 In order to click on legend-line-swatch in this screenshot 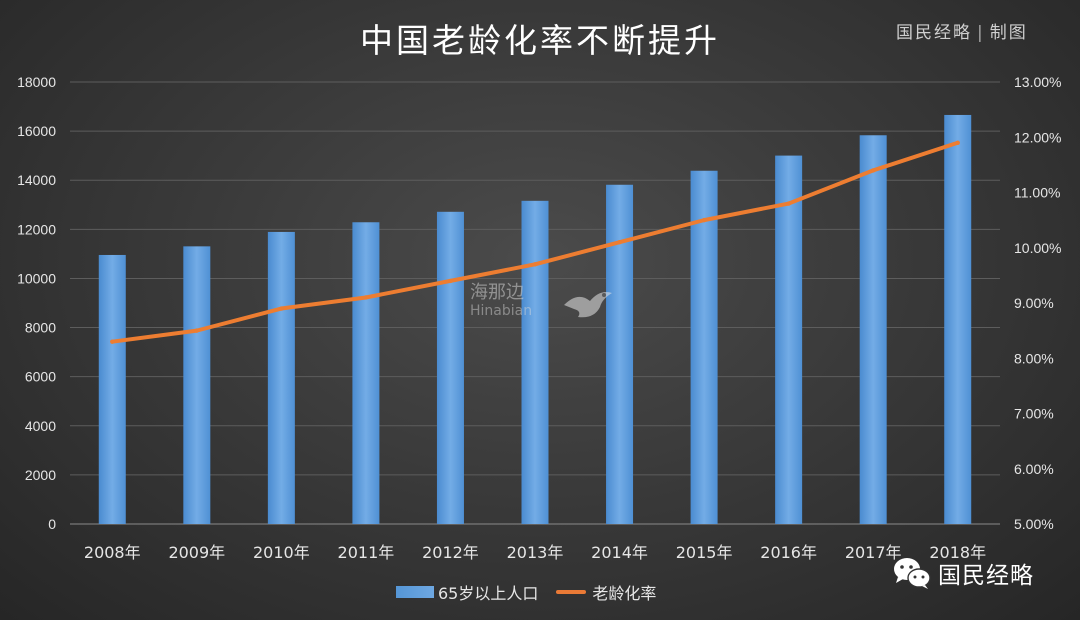, I will do `click(571, 592)`.